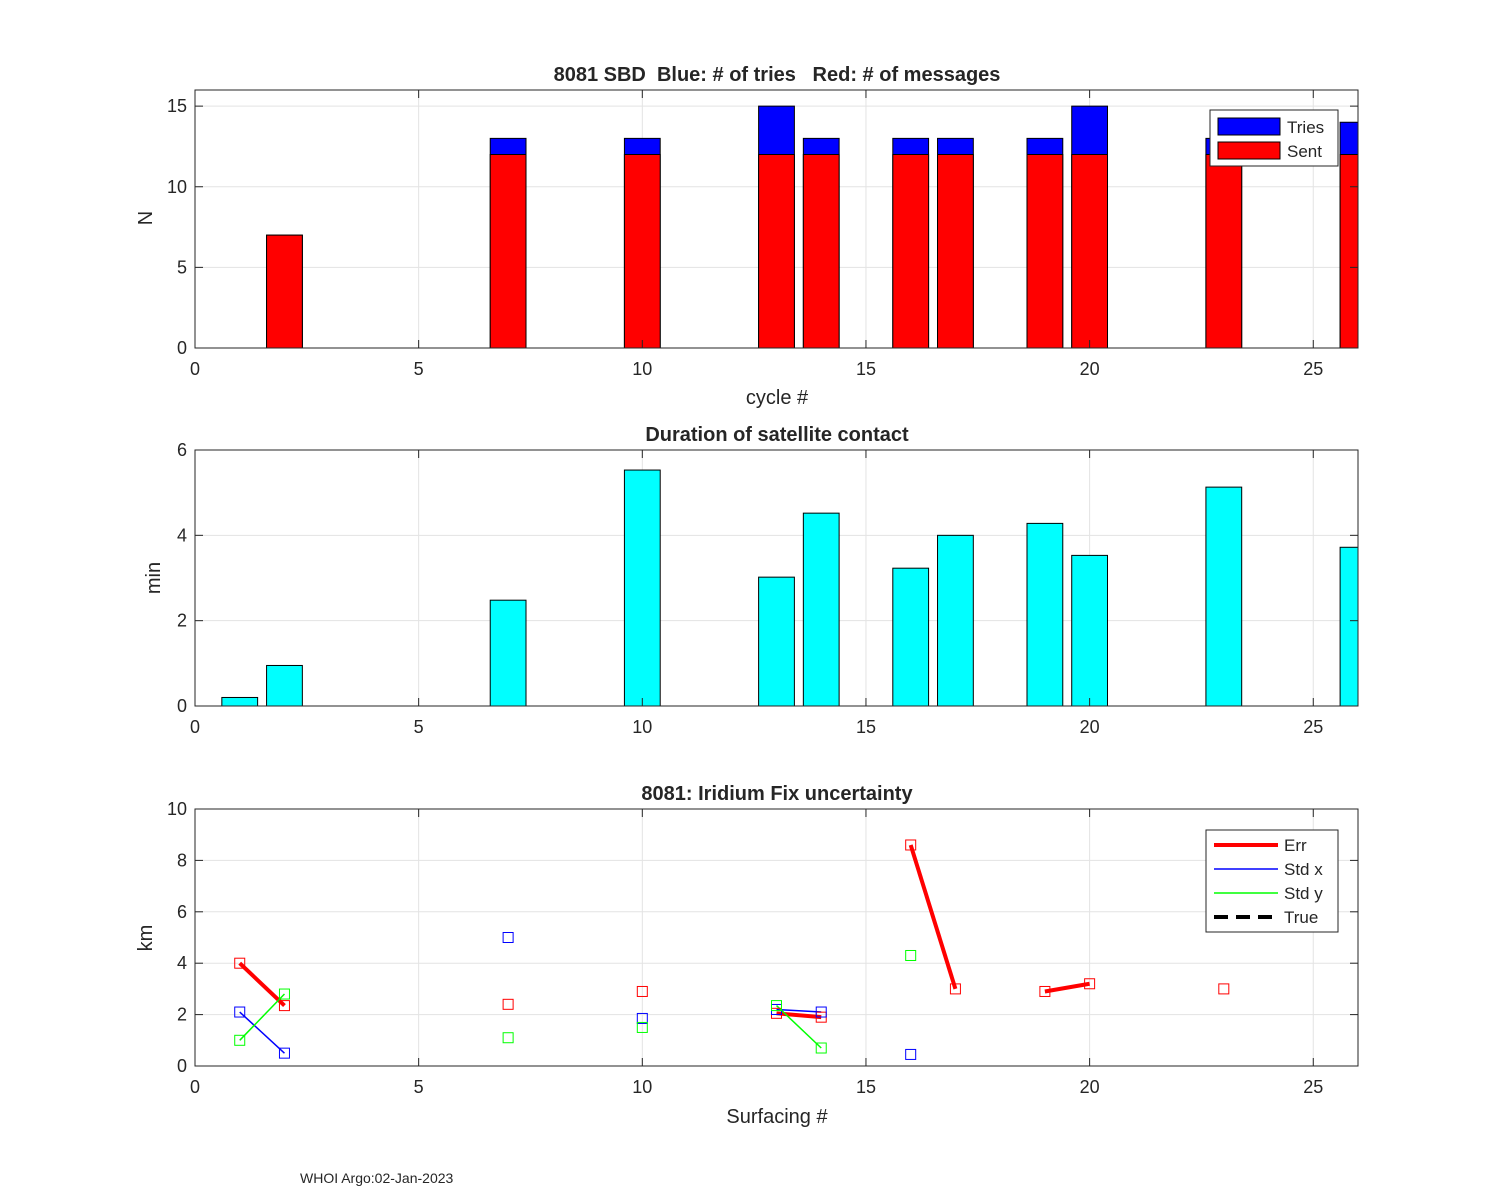  What do you see at coordinates (777, 1117) in the screenshot?
I see `uncertainty-chart-xlabel: Surfacing #` at bounding box center [777, 1117].